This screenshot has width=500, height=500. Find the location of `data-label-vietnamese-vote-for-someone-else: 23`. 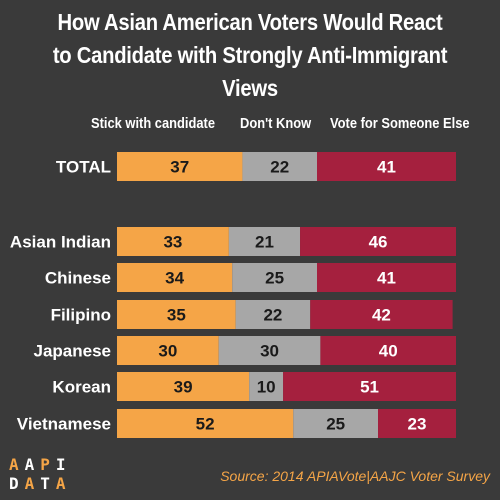

data-label-vietnamese-vote-for-someone-else: 23 is located at coordinates (417, 424).